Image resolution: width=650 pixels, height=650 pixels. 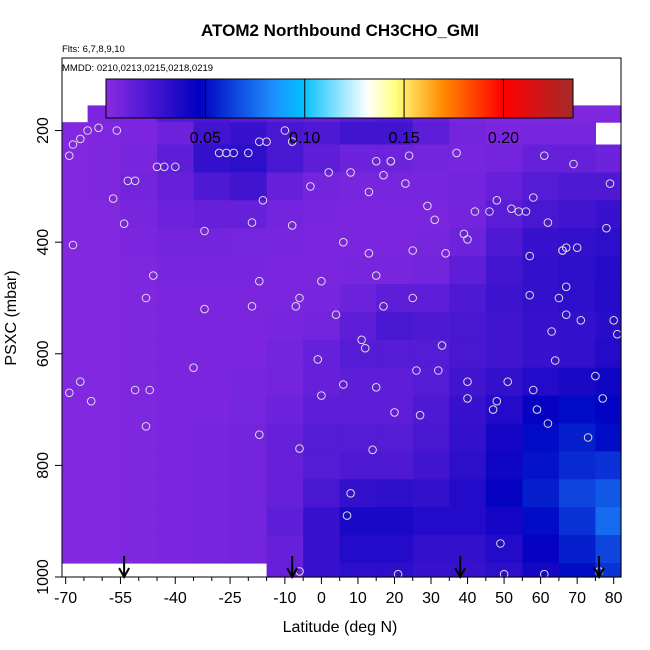 What do you see at coordinates (43, 242) in the screenshot?
I see `y-tick-label: 400` at bounding box center [43, 242].